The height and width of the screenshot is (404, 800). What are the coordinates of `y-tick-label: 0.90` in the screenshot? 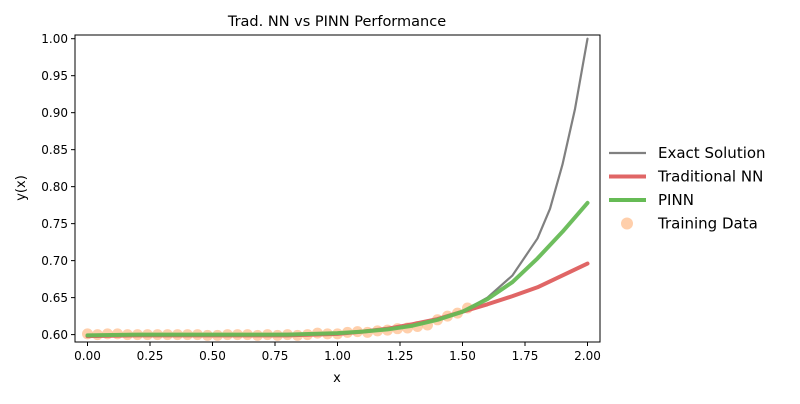 It's located at (54, 113).